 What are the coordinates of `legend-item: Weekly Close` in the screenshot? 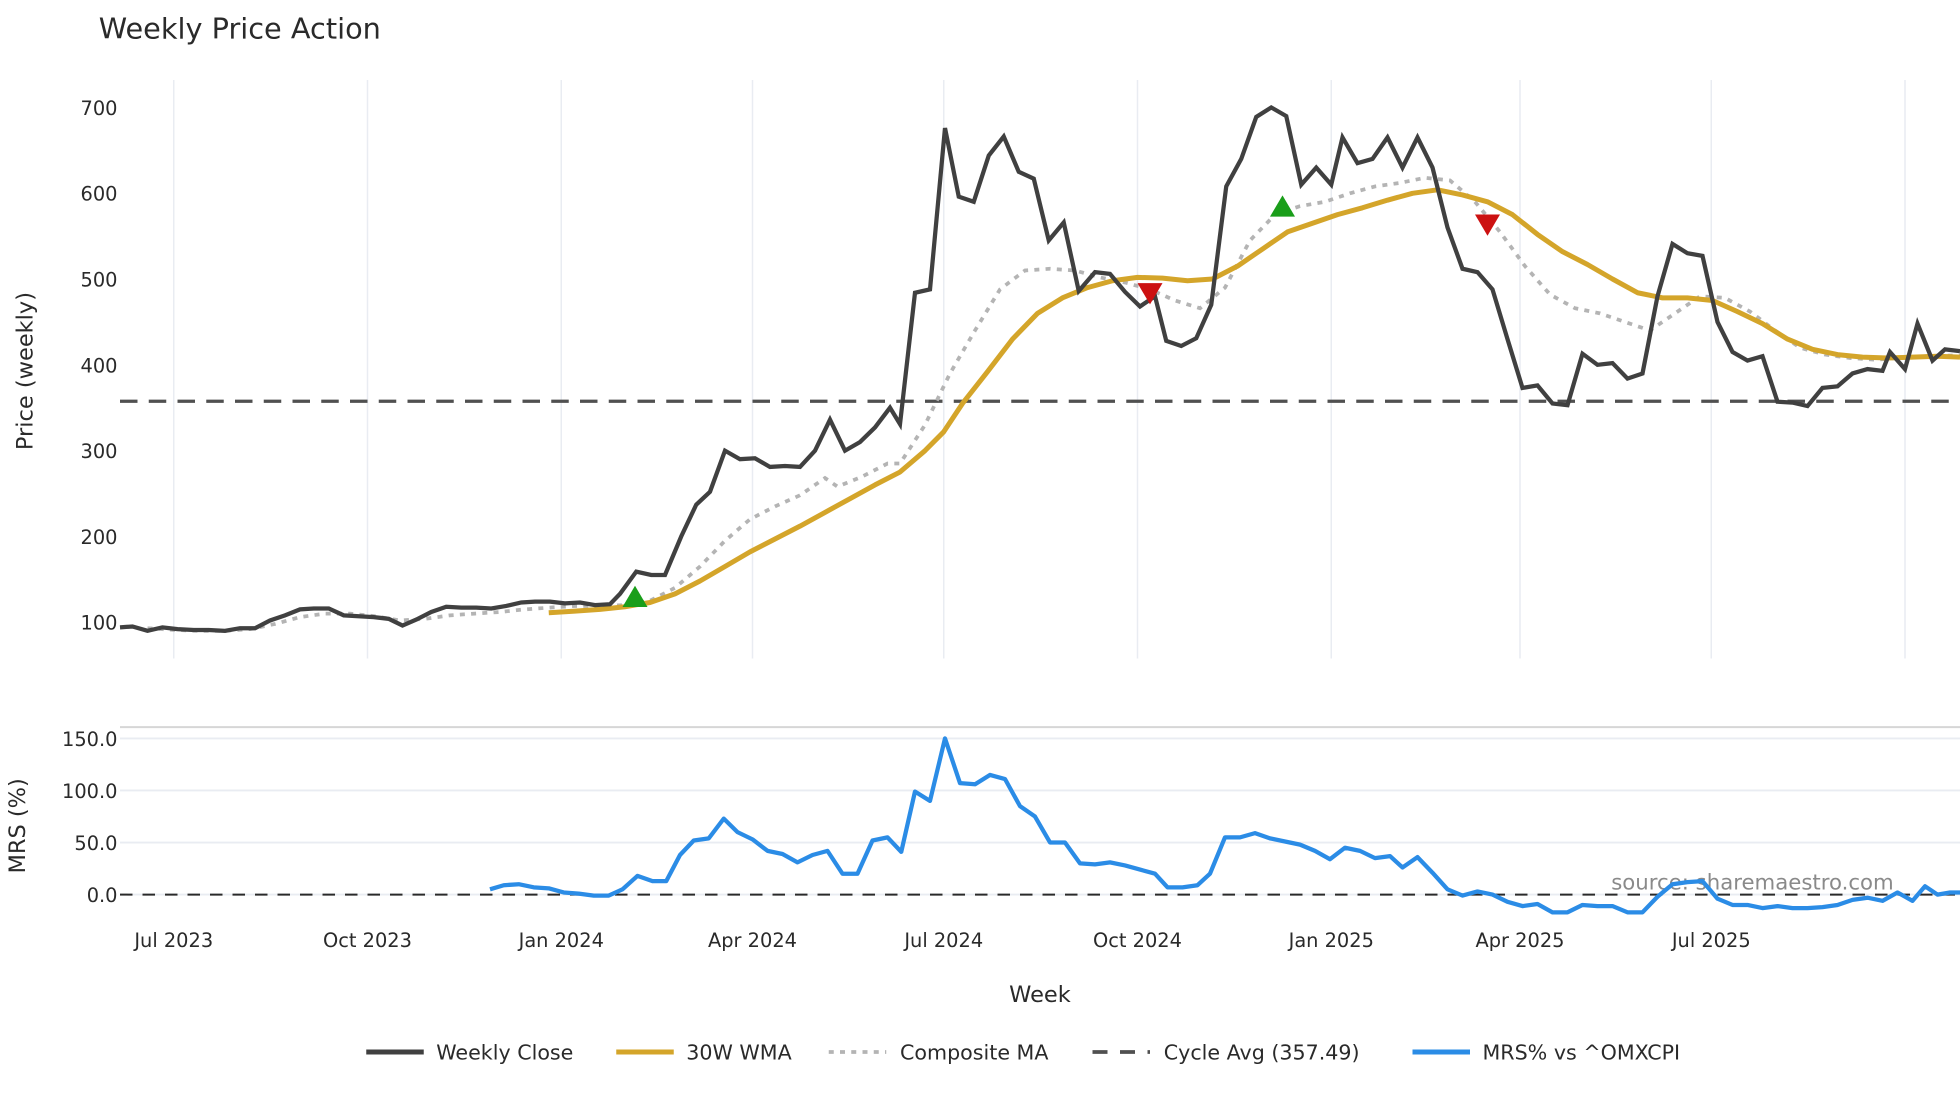 It's located at (469, 1053).